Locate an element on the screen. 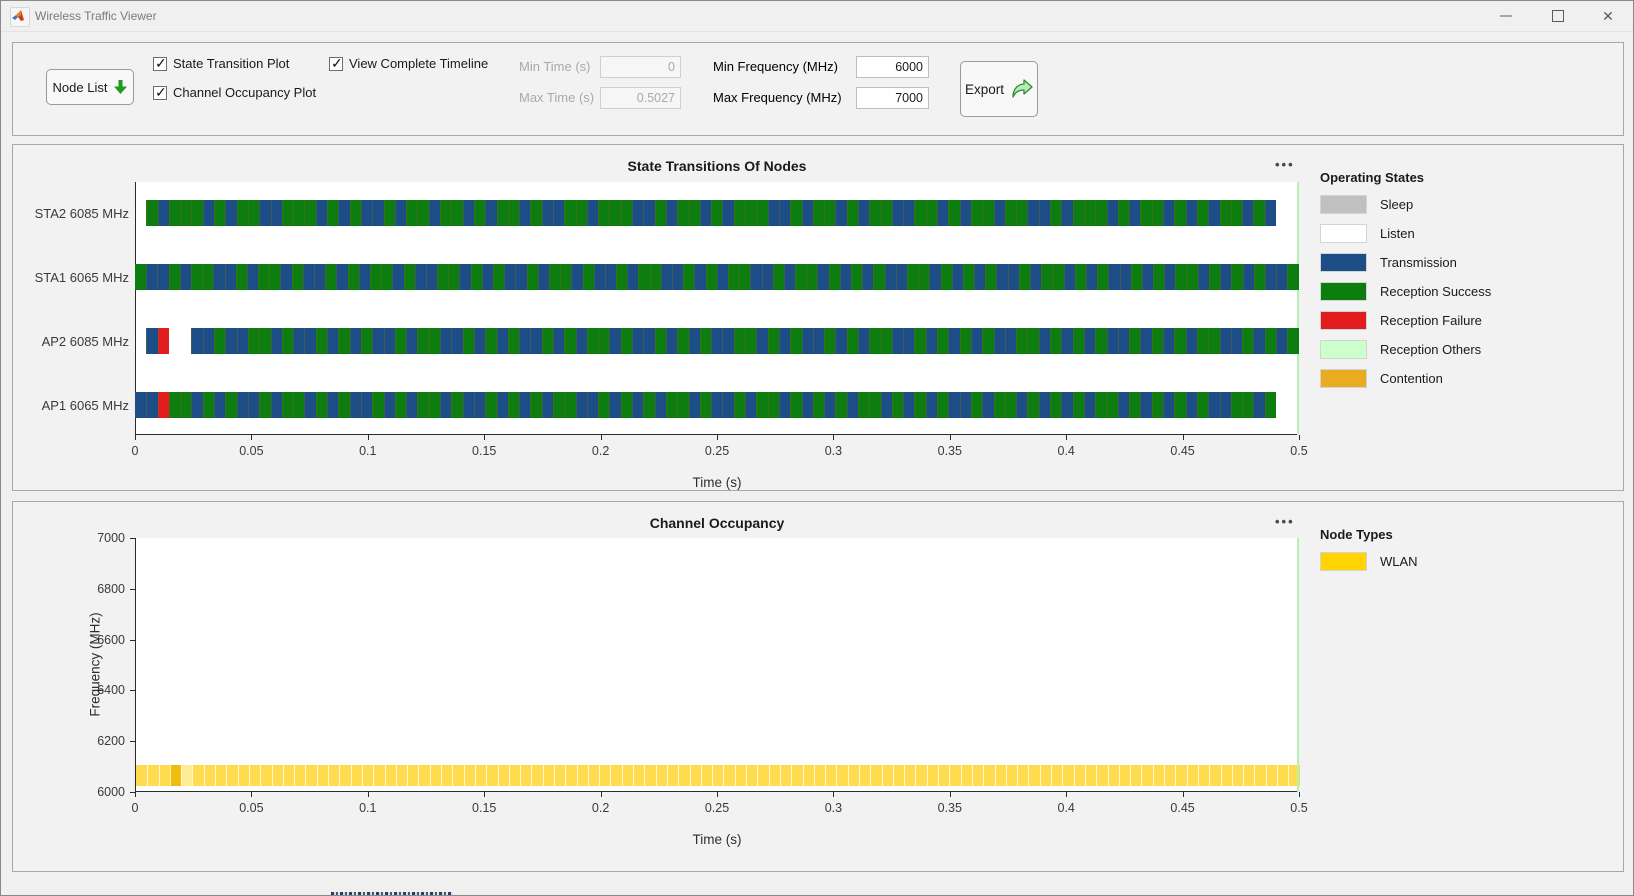  check-icon: ✓ is located at coordinates (337, 62).